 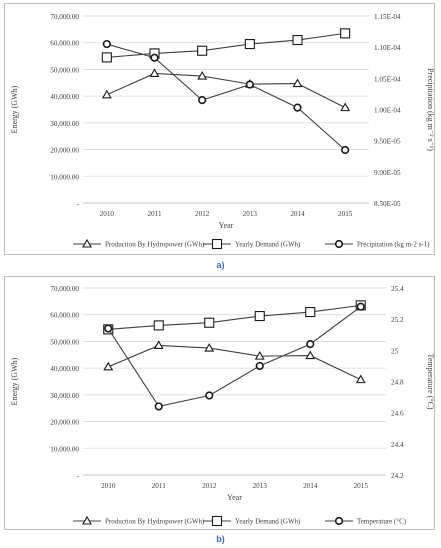 What do you see at coordinates (397, 383) in the screenshot?
I see `y2-tick-label: 24.8` at bounding box center [397, 383].